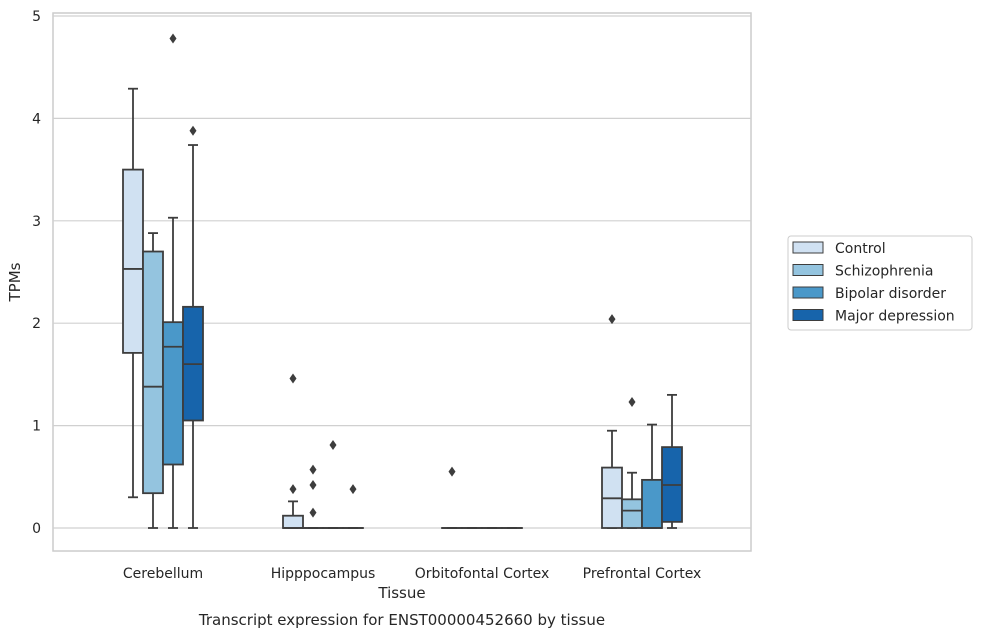 The height and width of the screenshot is (638, 983). I want to click on legend-label: Major depression, so click(895, 317).